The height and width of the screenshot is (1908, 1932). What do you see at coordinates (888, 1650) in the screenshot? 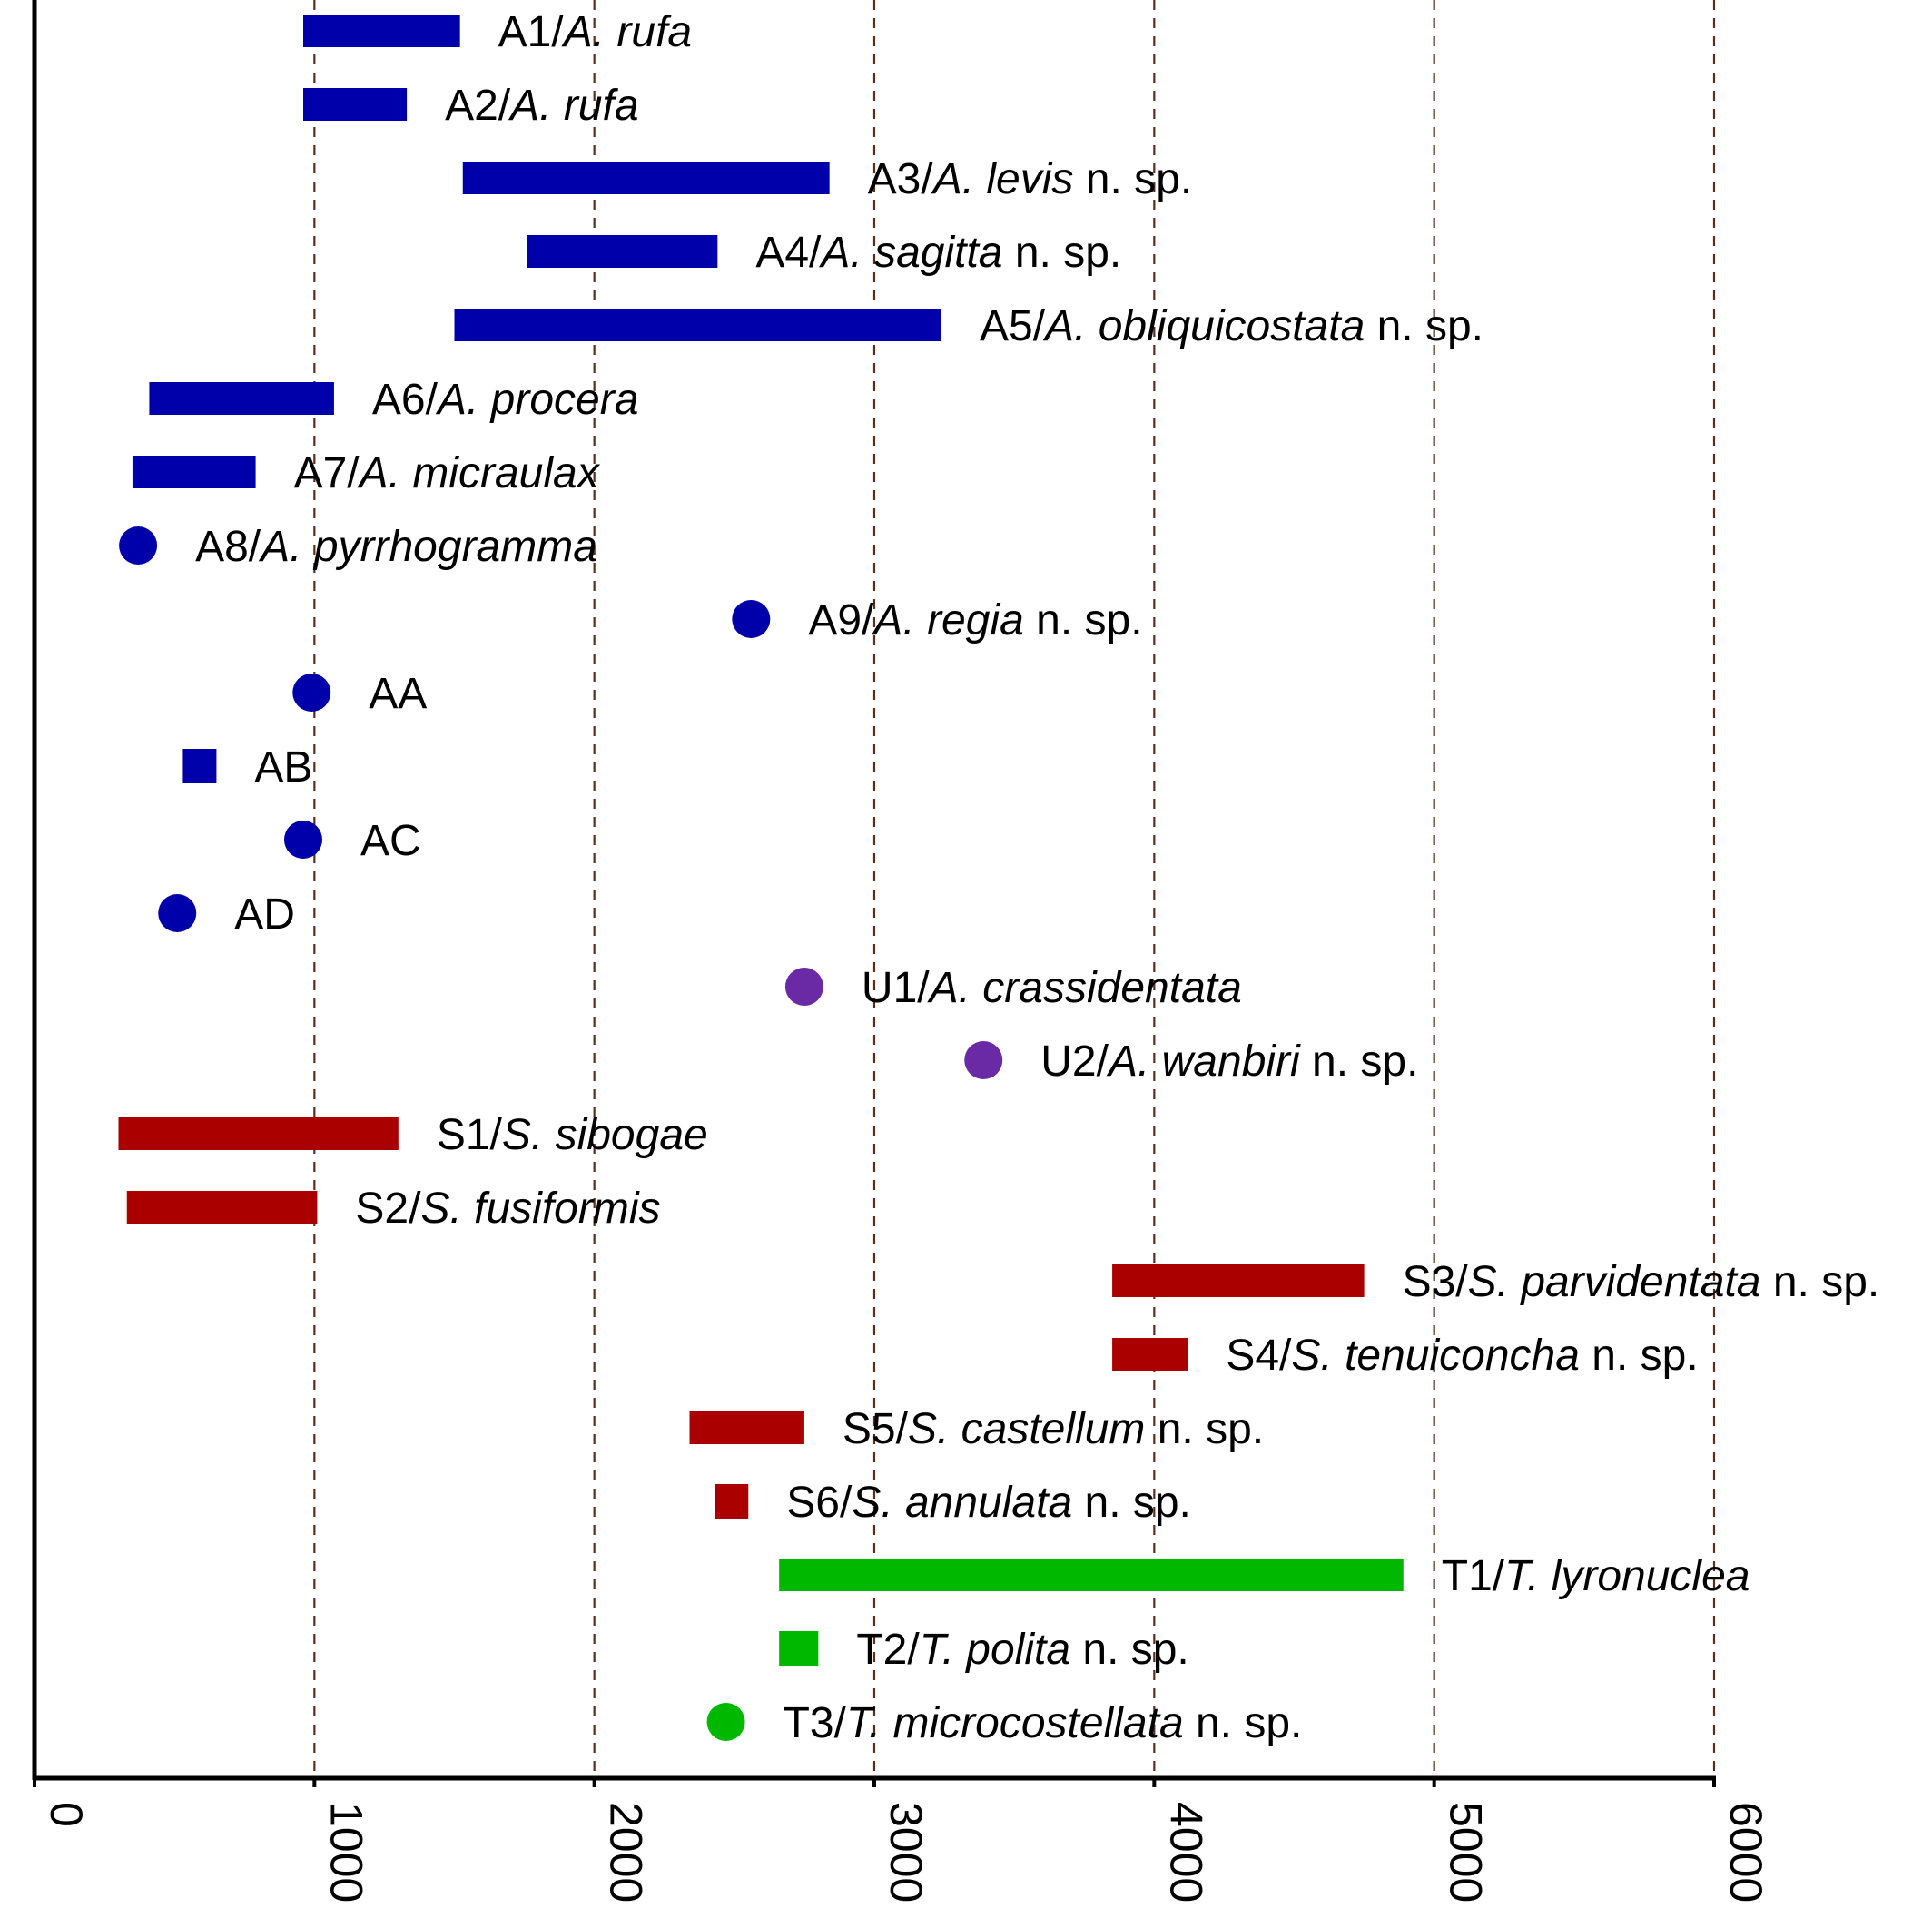
I see `label-code: T2/` at bounding box center [888, 1650].